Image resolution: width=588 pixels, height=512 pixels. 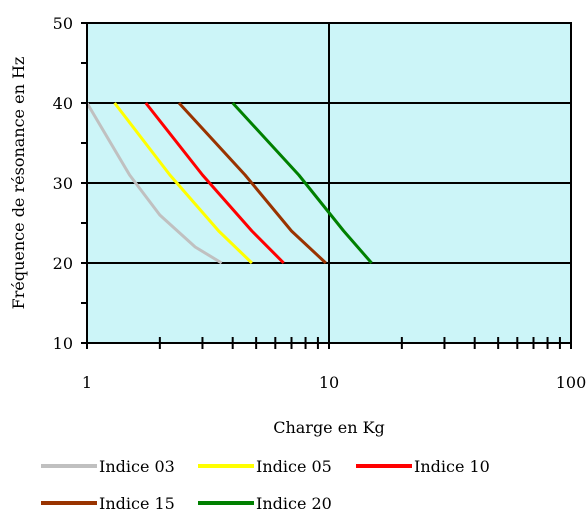 I want to click on y-tick-label: 30, so click(x=63, y=183).